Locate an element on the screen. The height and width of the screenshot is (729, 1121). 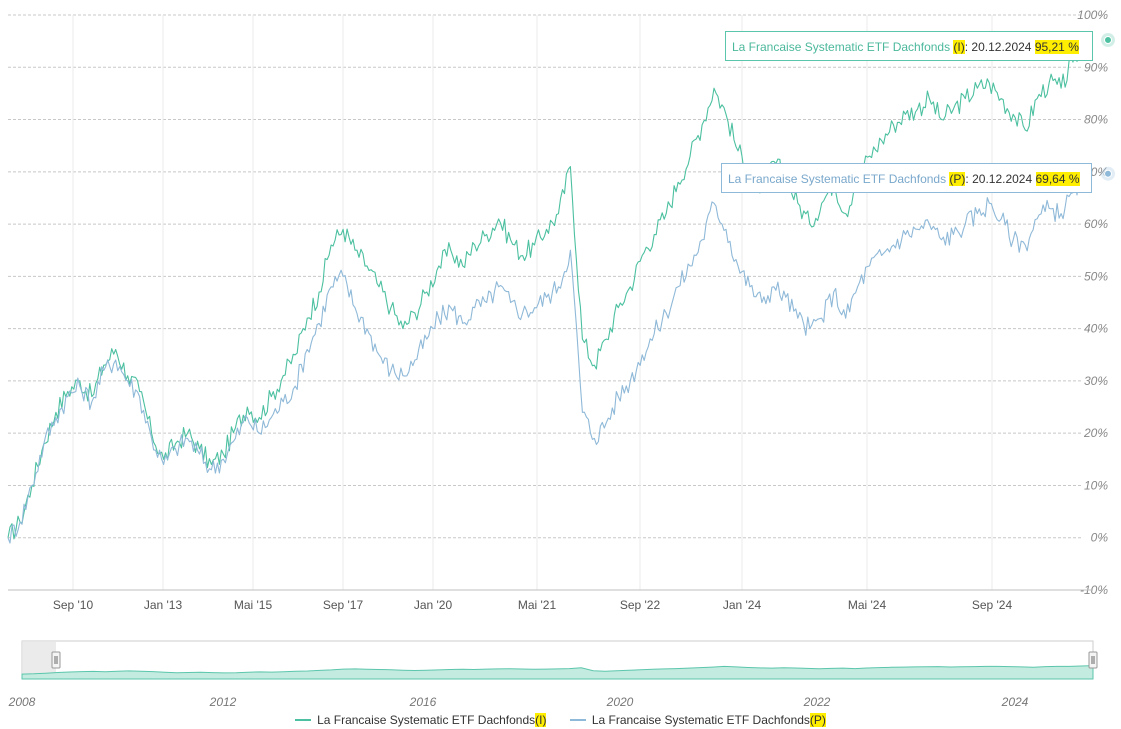
navigator-tick-label: 2016 is located at coordinates (423, 702).